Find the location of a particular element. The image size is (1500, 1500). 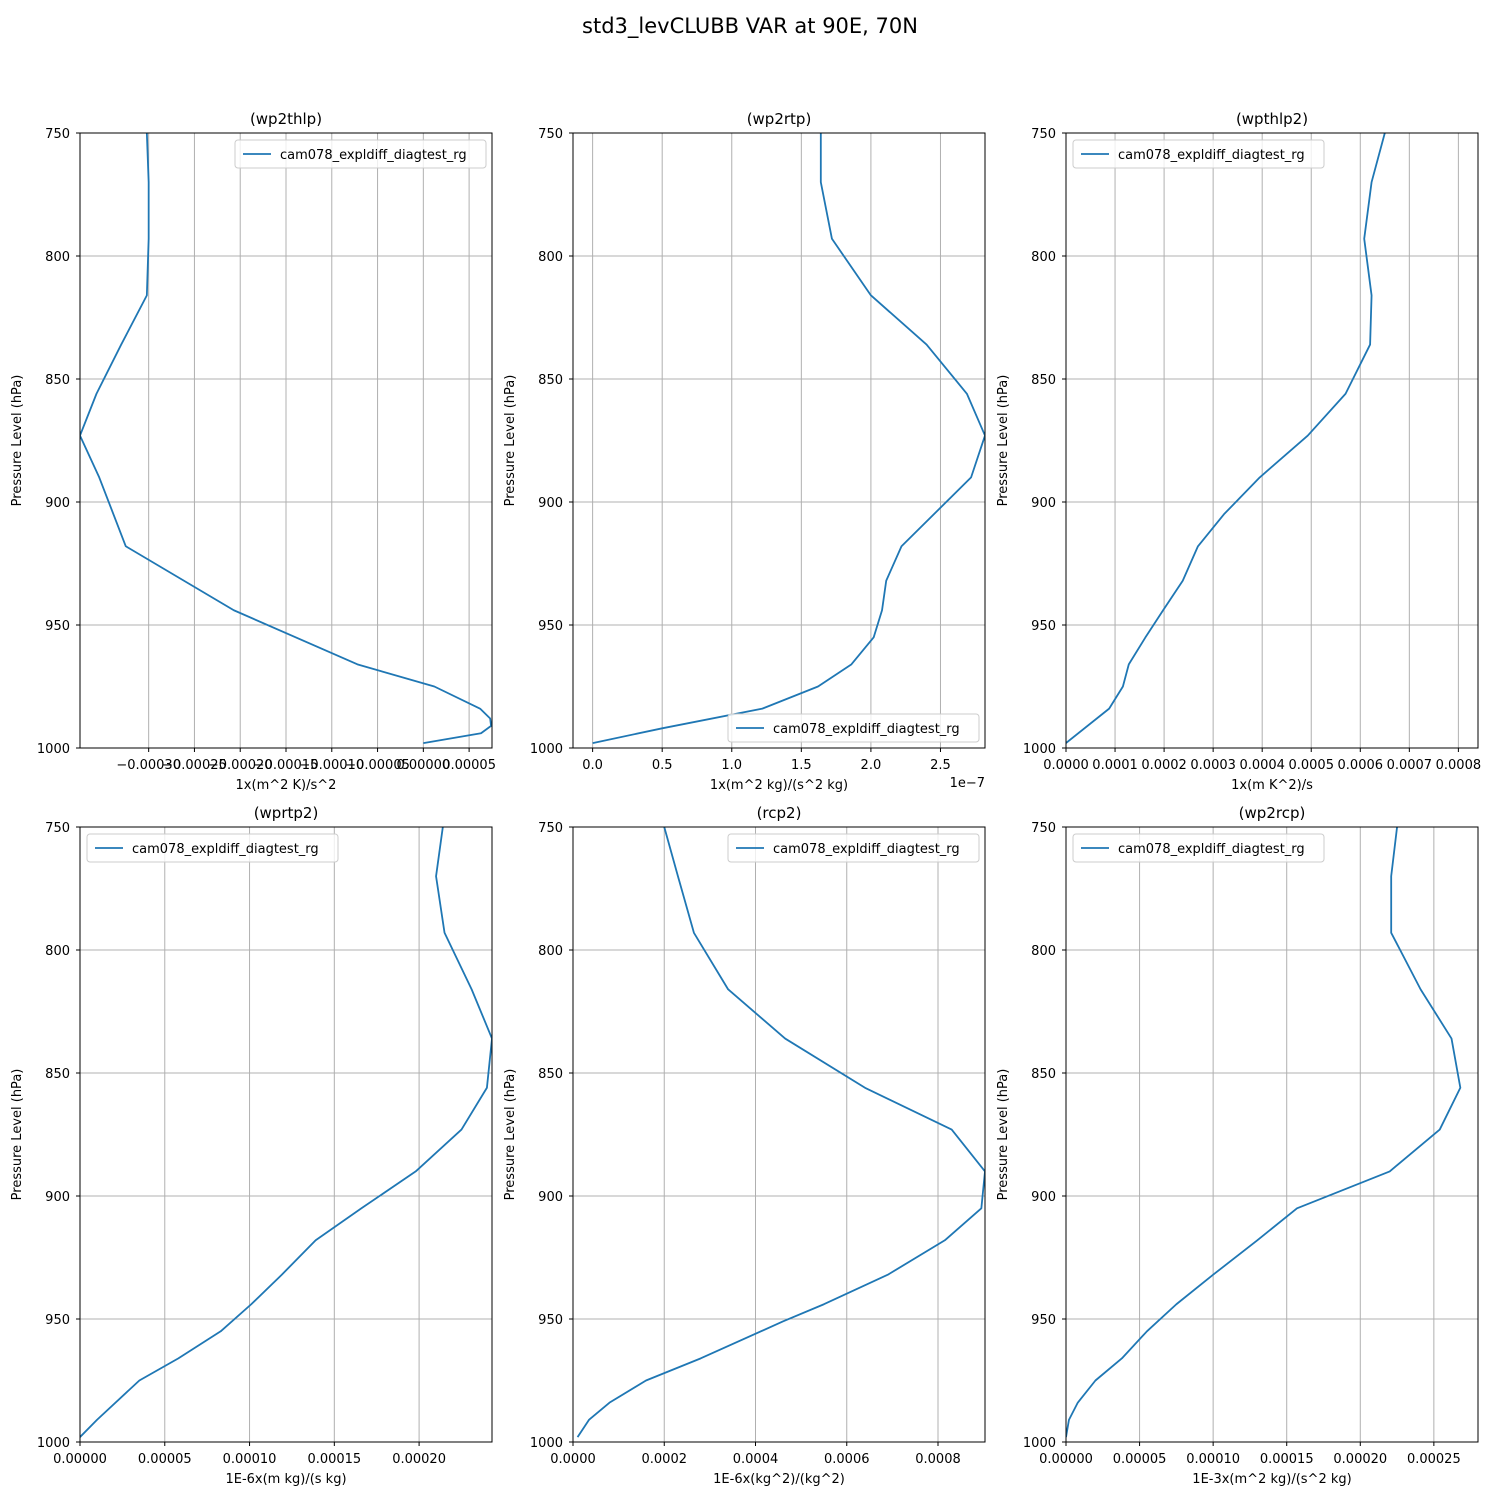

x-tick-label-7: 0.00005 is located at coordinates (469, 765).